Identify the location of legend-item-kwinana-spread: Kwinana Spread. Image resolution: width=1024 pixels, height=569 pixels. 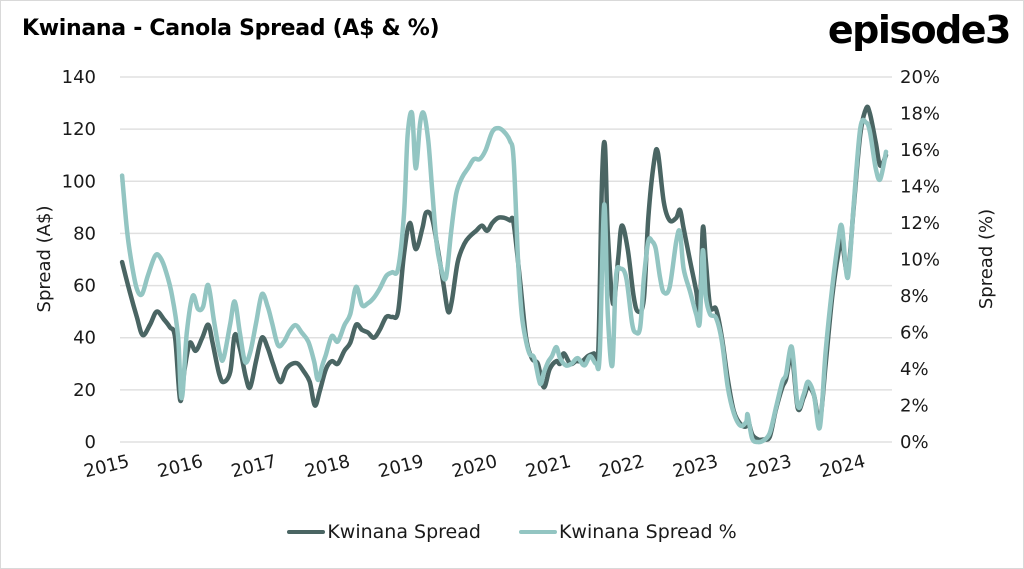
(384, 532).